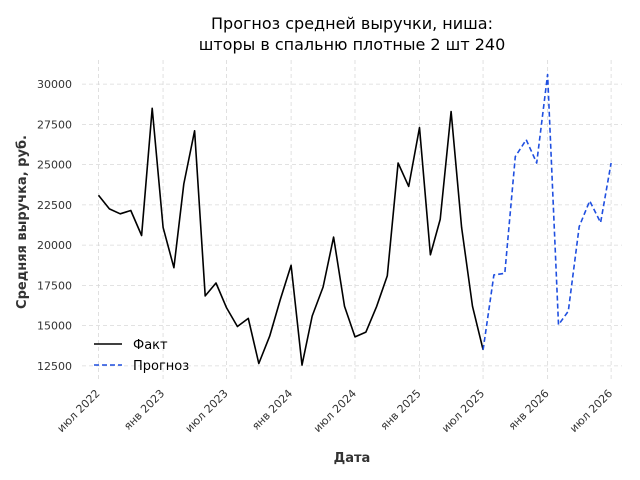 Image resolution: width=640 pixels, height=480 pixels. I want to click on y-tick-label: 30000, so click(54, 84).